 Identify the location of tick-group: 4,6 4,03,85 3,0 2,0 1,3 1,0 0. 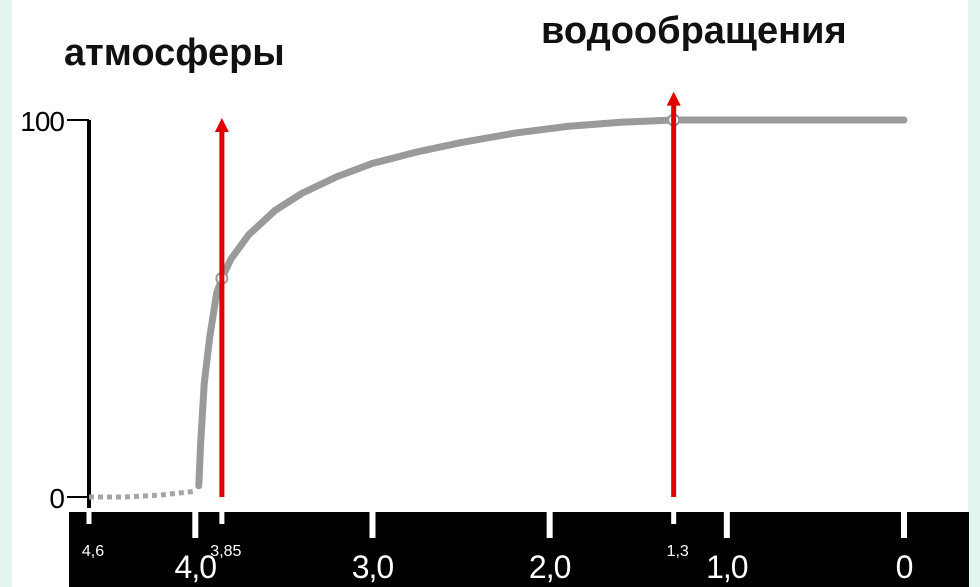
(498, 546).